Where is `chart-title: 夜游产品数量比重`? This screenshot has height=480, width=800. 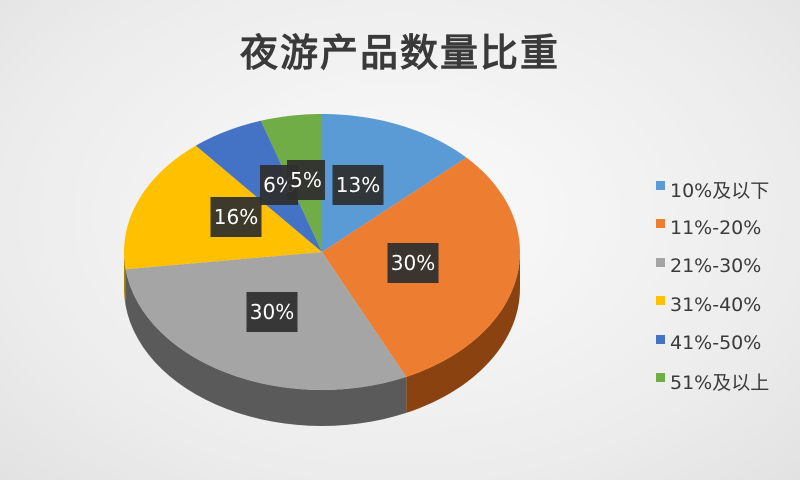 chart-title: 夜游产品数量比重 is located at coordinates (399, 53).